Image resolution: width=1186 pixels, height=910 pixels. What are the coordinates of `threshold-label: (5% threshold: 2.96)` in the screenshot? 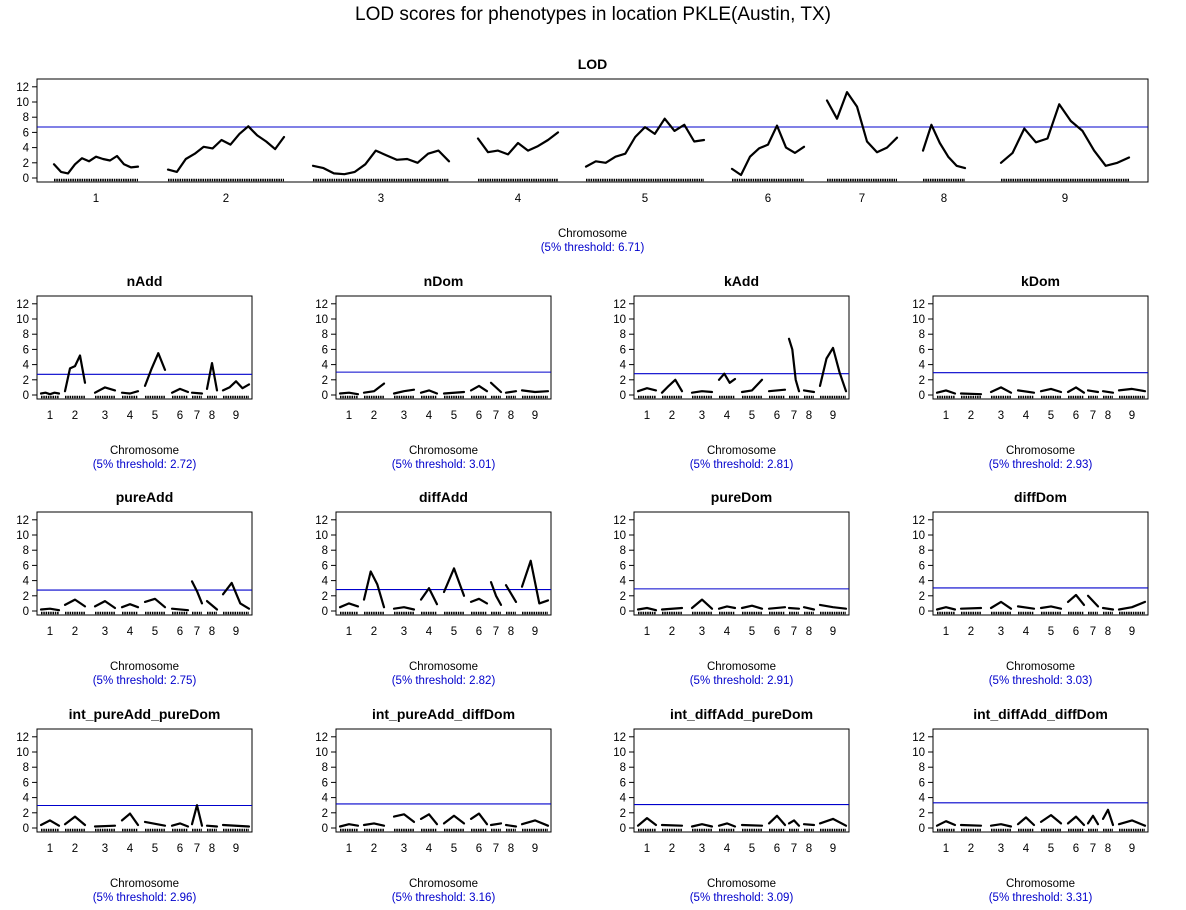 It's located at (145, 898).